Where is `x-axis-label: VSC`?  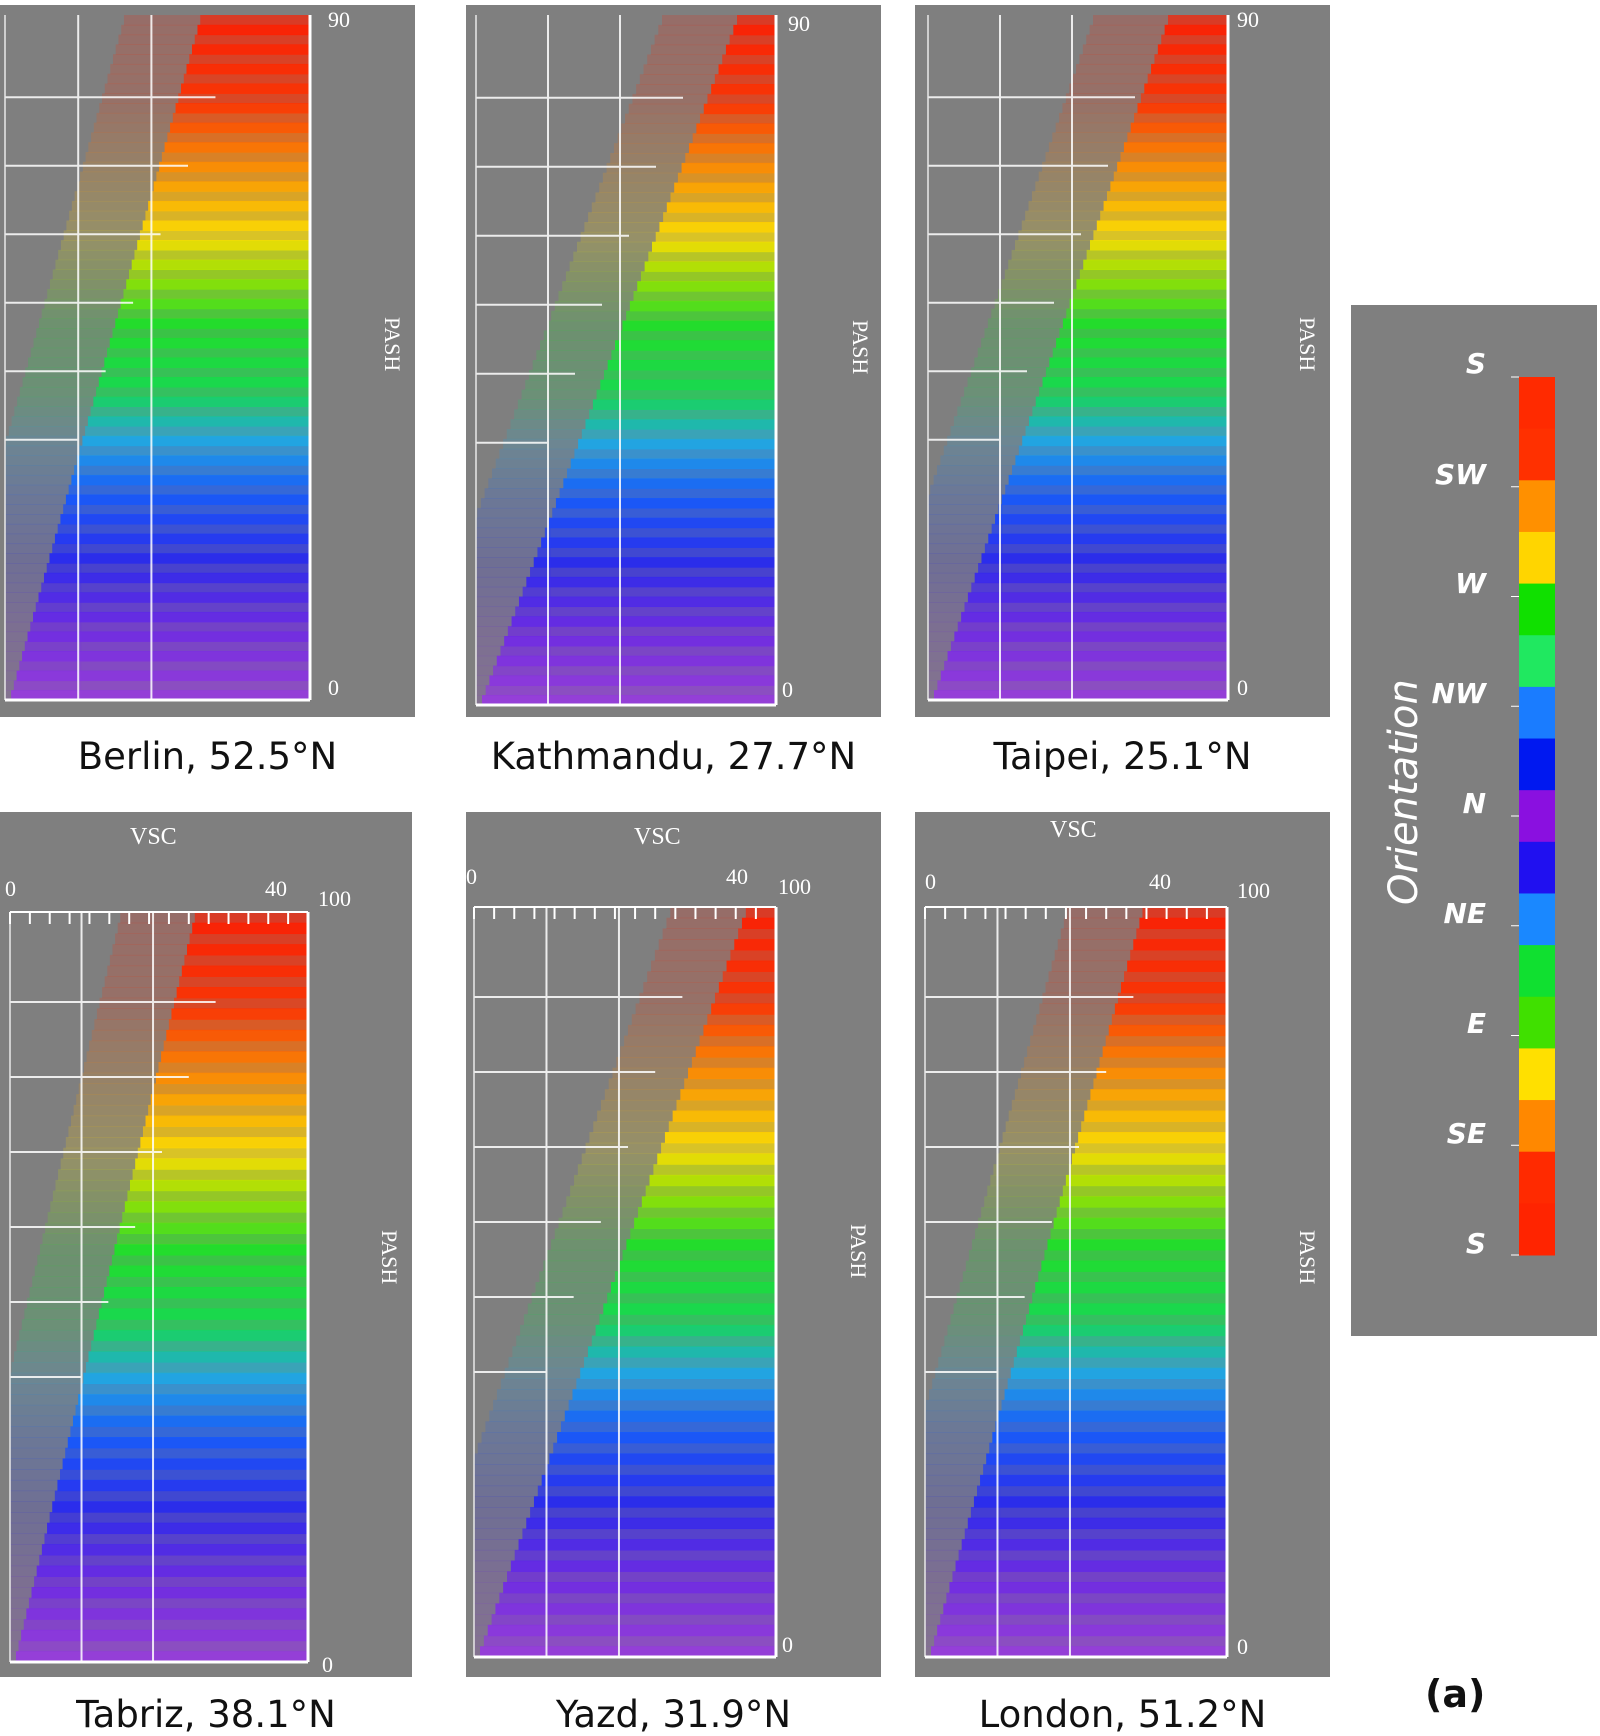
x-axis-label: VSC is located at coordinates (153, 837).